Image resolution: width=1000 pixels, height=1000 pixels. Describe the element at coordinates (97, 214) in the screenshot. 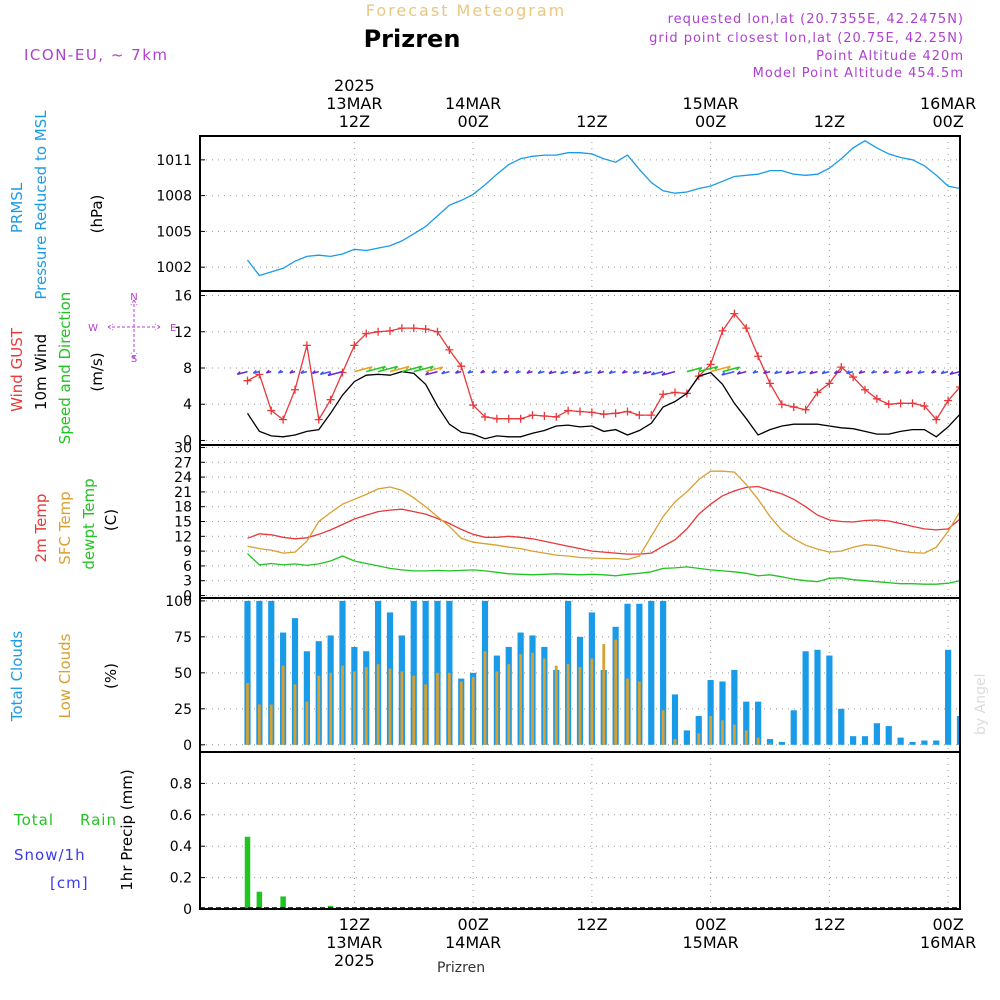

I see `label-hpa: (hPa)` at that location.